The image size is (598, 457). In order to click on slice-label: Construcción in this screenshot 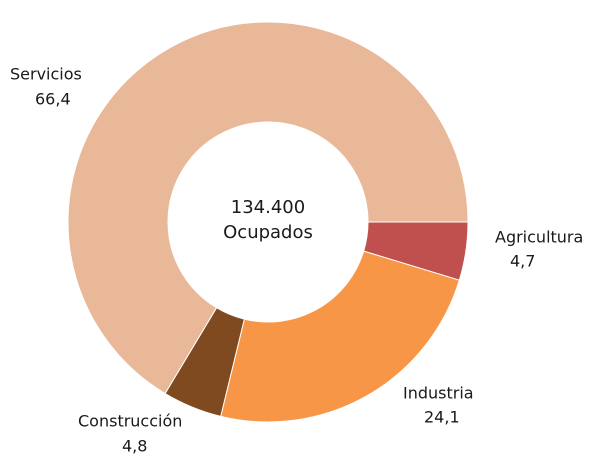, I will do `click(130, 421)`.